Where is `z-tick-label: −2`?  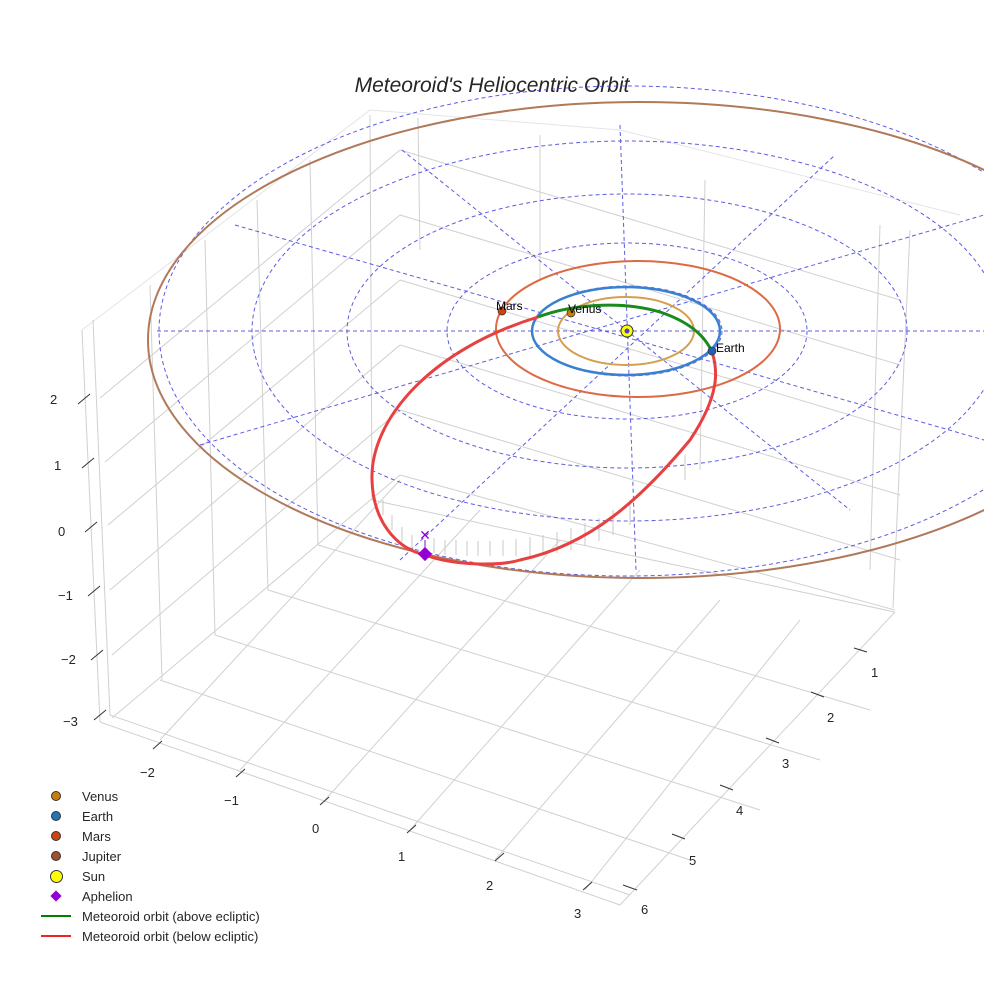 z-tick-label: −2 is located at coordinates (68, 659).